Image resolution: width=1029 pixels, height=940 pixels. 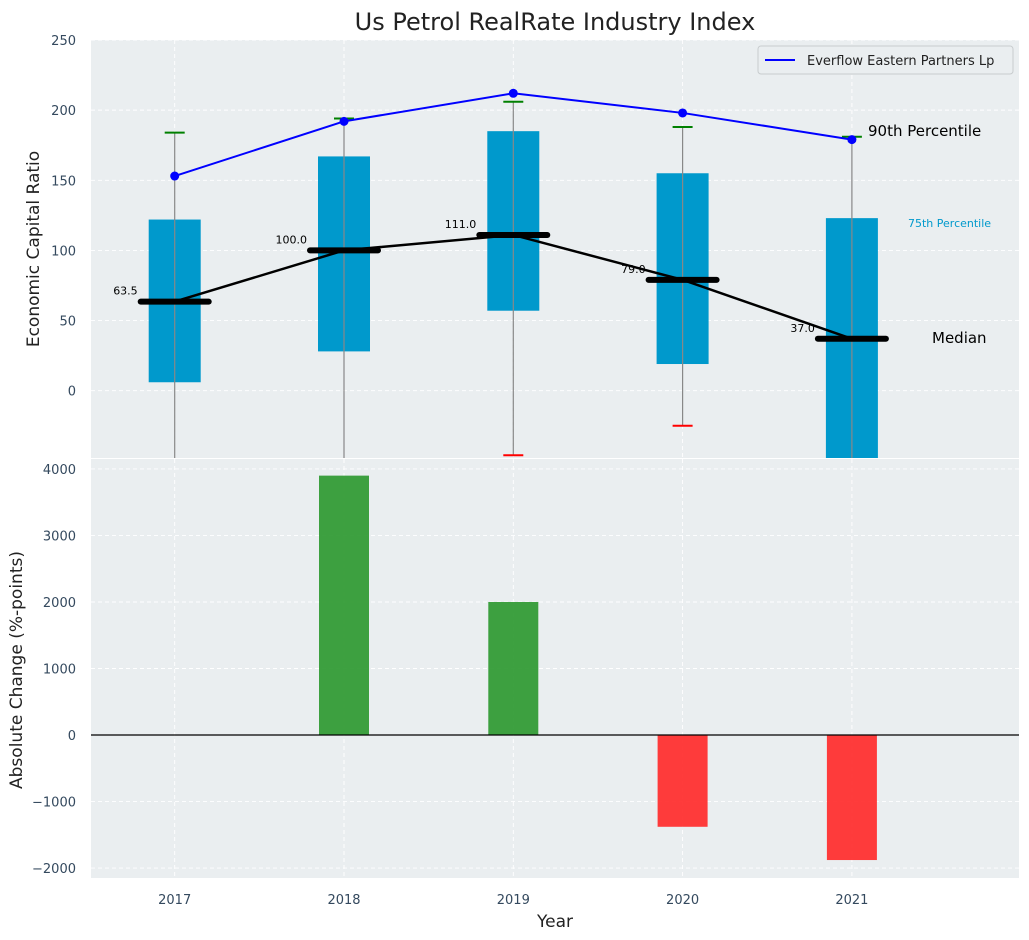 What do you see at coordinates (59, 670) in the screenshot?
I see `y-tick-label: 1000` at bounding box center [59, 670].